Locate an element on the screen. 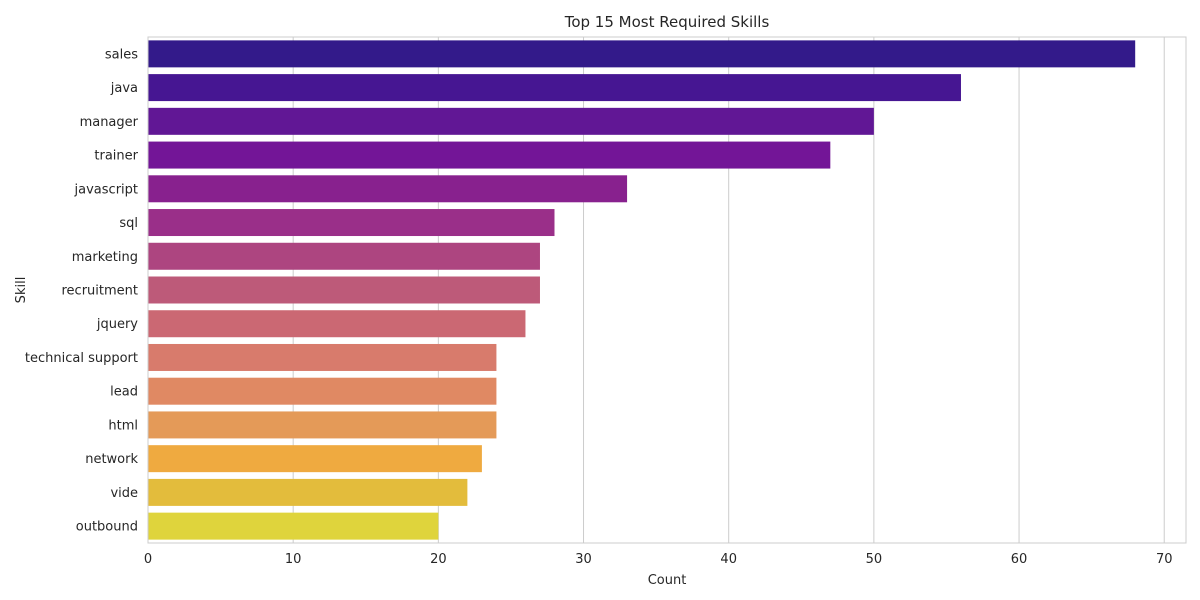 This screenshot has width=1200, height=600. bar-lead is located at coordinates (322, 391).